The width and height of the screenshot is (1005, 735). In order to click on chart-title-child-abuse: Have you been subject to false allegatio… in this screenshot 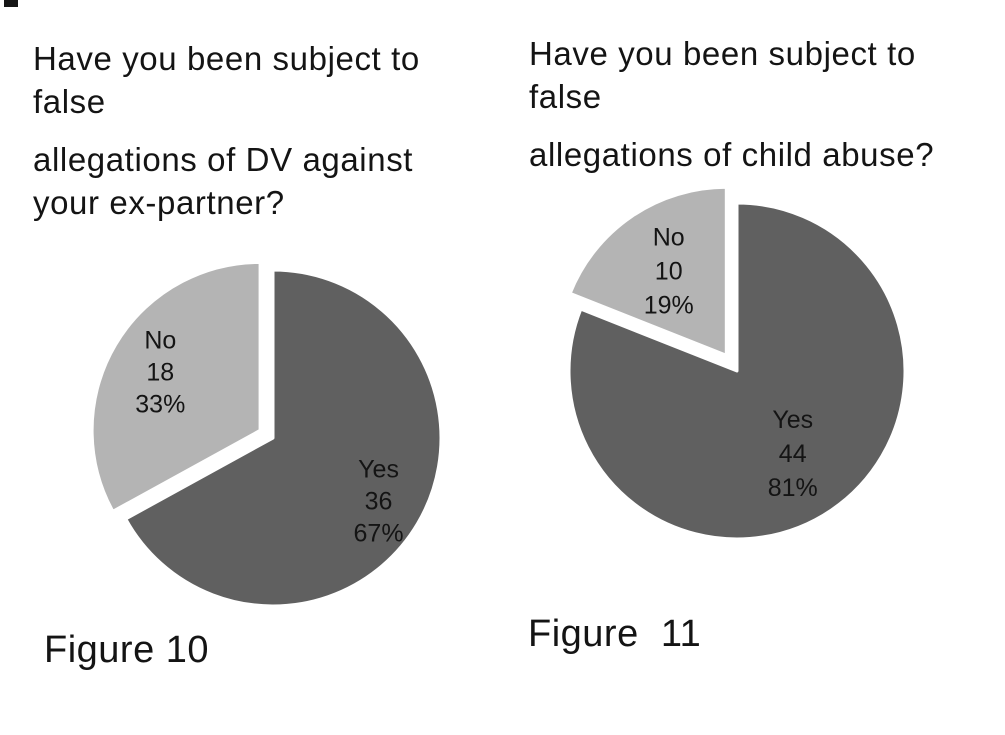, I will do `click(767, 104)`.